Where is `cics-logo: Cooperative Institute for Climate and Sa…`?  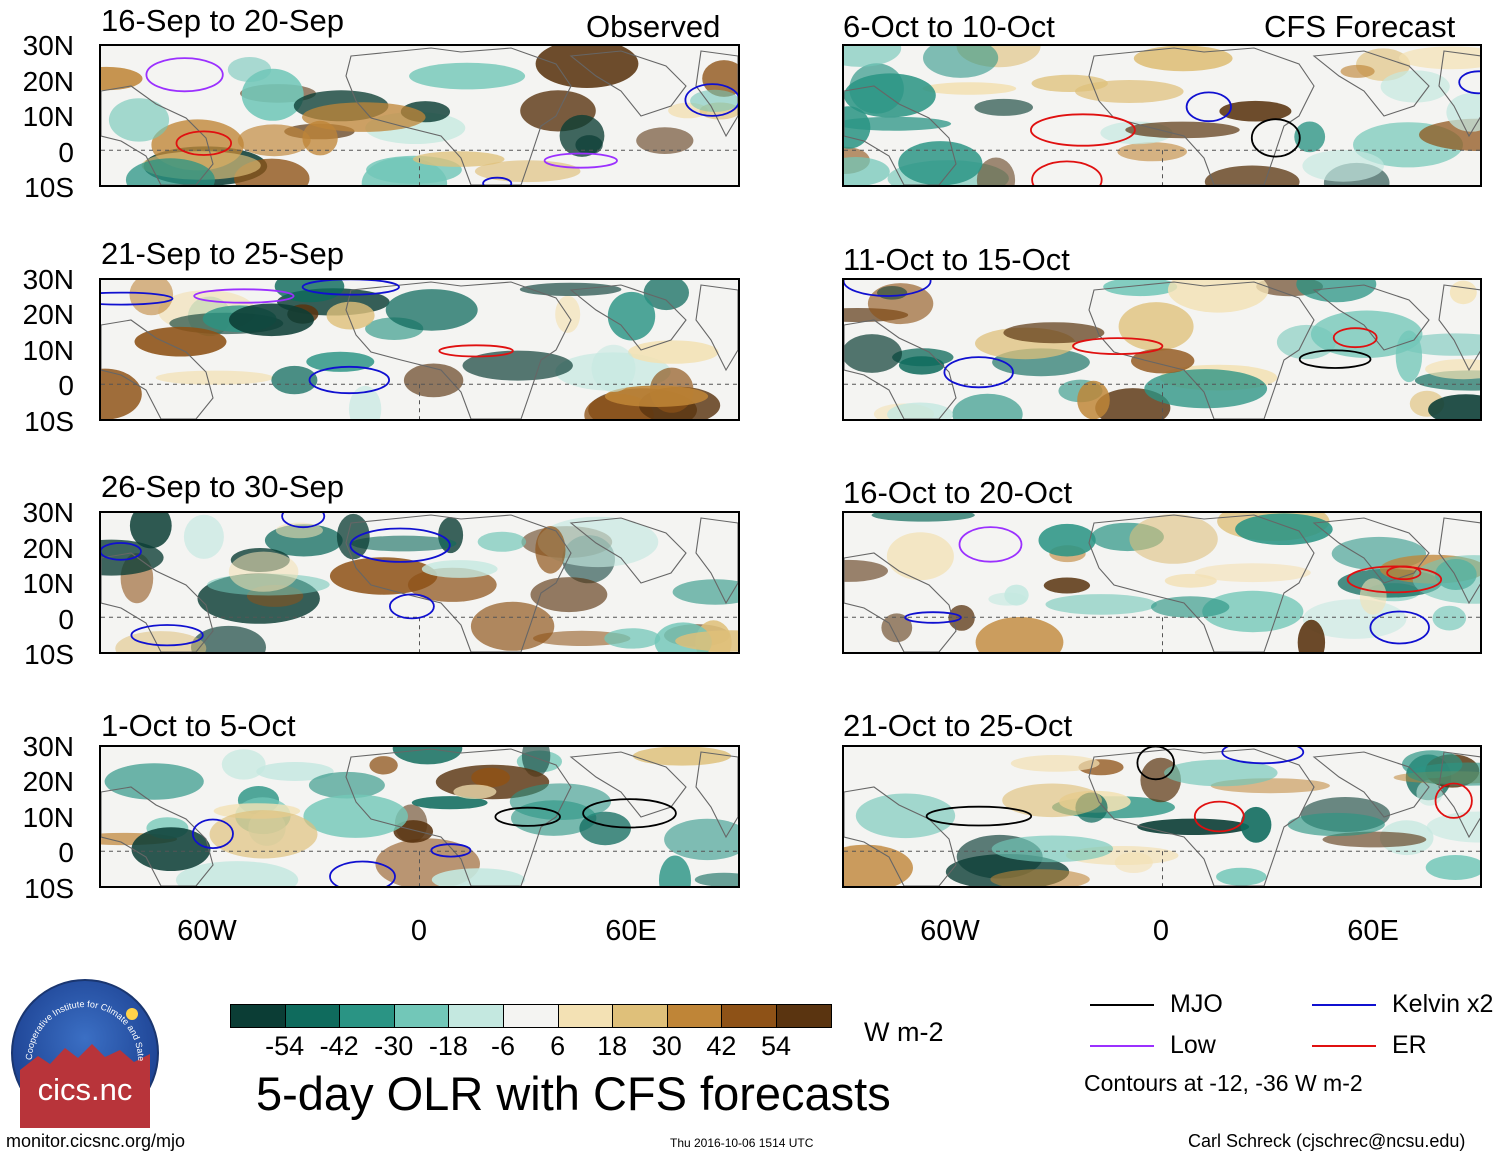 cics-logo: Cooperative Institute for Climate and Sa… is located at coordinates (83, 1049).